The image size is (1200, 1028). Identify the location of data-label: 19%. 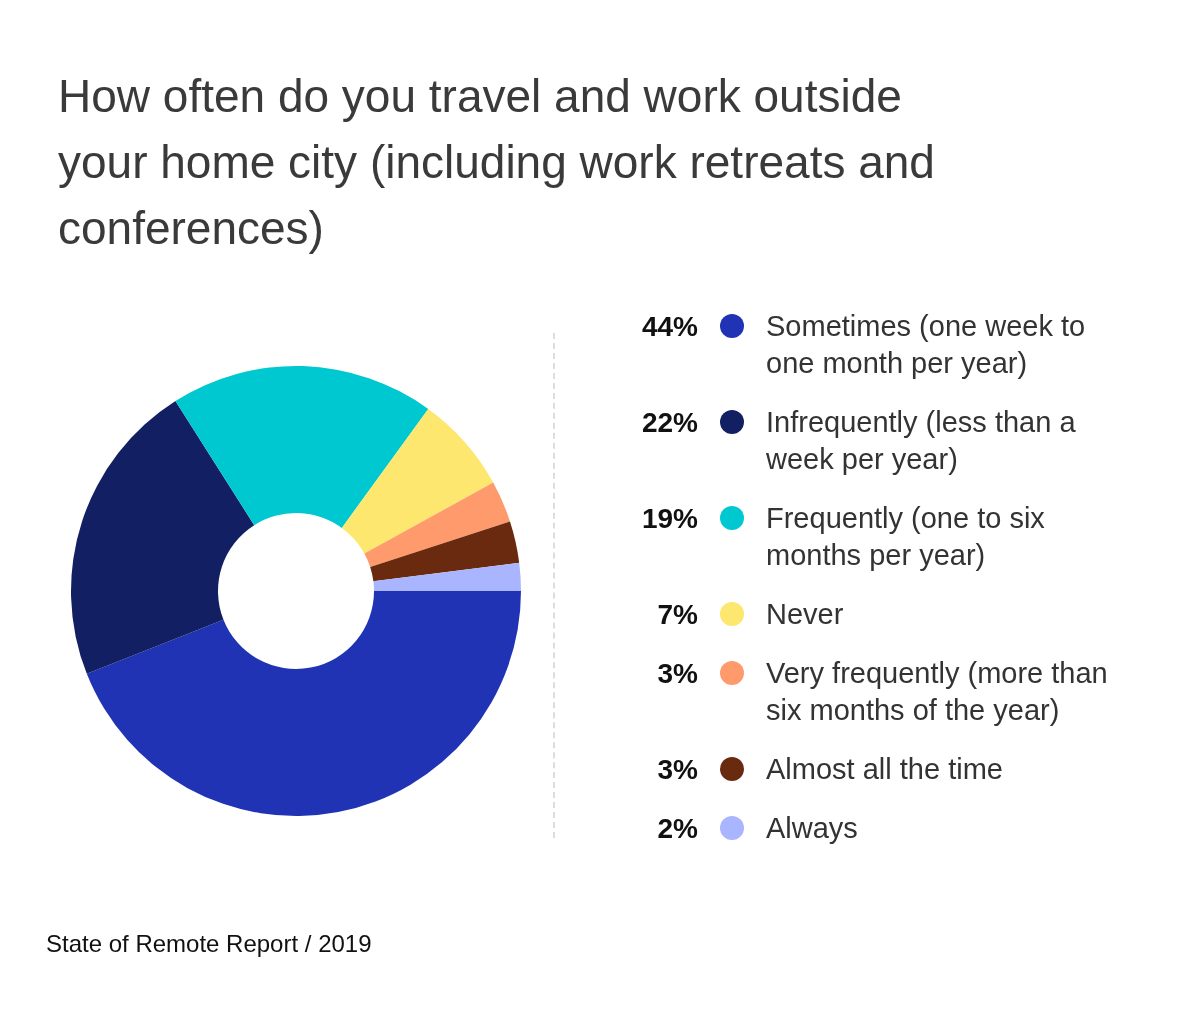
(669, 519).